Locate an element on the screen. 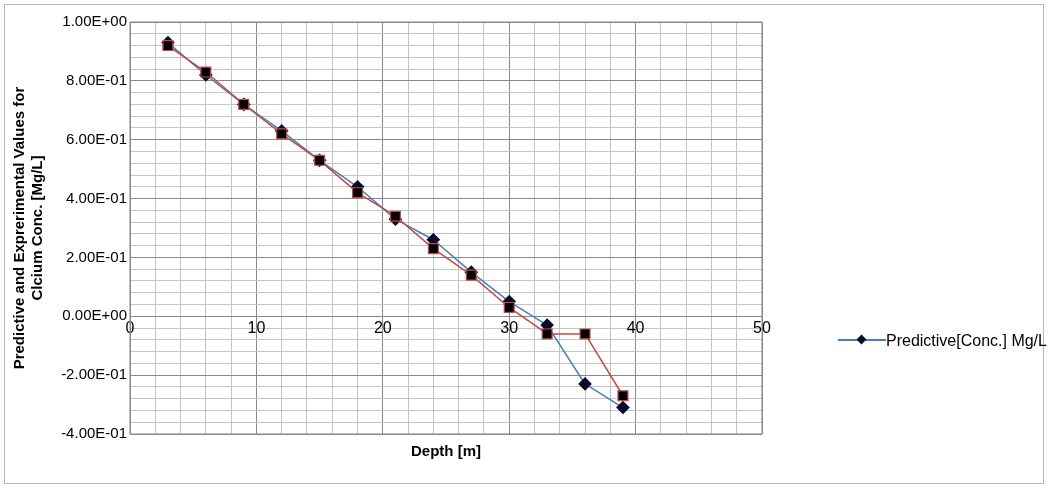 Image resolution: width=1052 pixels, height=490 pixels. x-tick-label: 30 is located at coordinates (509, 328).